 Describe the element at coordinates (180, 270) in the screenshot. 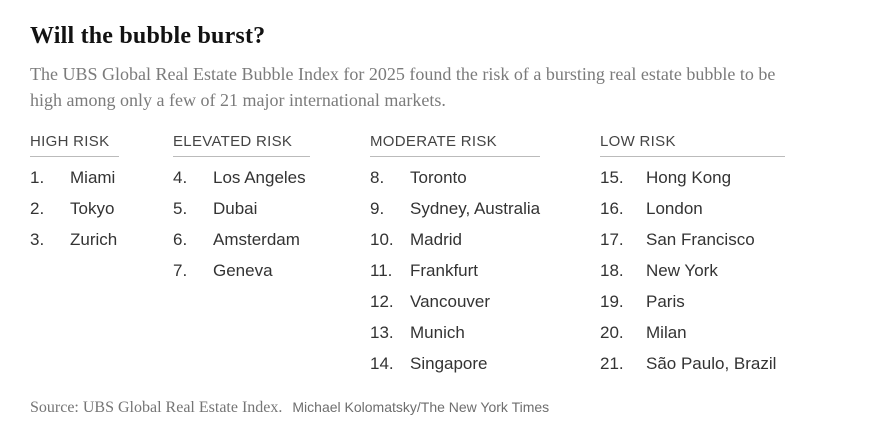

I see `market-rank: 7.` at that location.